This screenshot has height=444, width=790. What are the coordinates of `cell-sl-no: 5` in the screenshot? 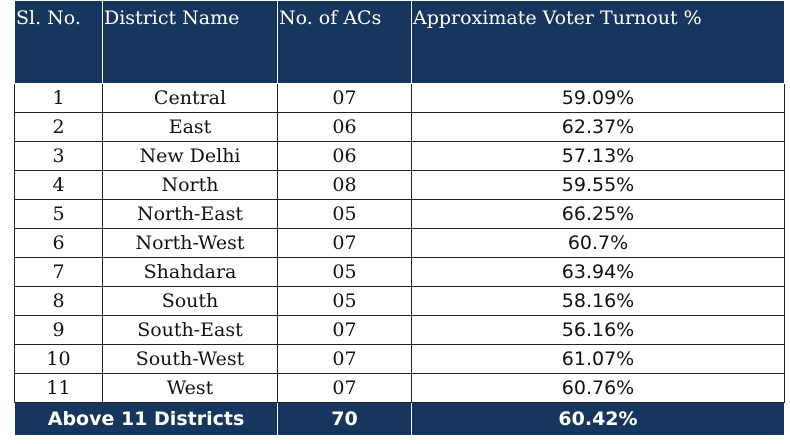 It's located at (58, 214).